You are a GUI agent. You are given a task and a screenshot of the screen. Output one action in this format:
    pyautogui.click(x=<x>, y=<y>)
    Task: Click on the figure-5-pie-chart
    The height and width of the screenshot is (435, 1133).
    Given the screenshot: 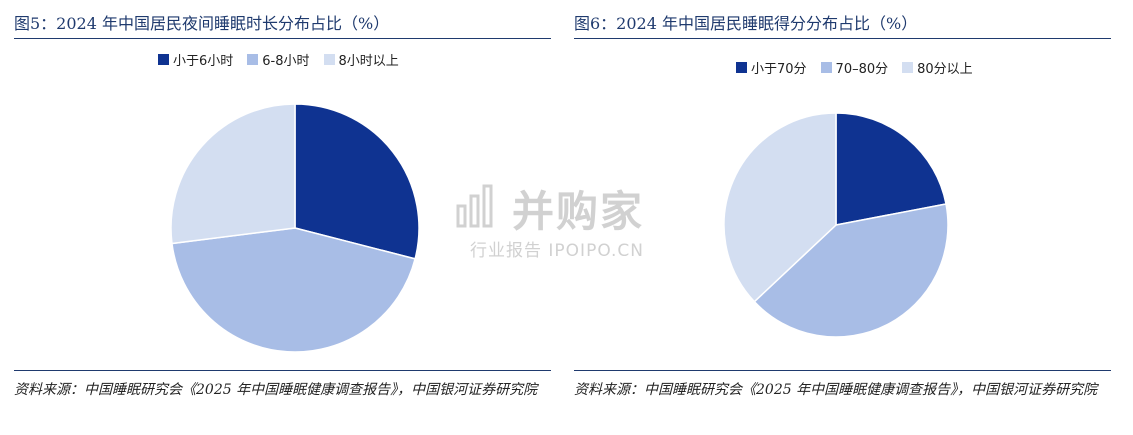 What is the action you would take?
    pyautogui.click(x=295, y=228)
    